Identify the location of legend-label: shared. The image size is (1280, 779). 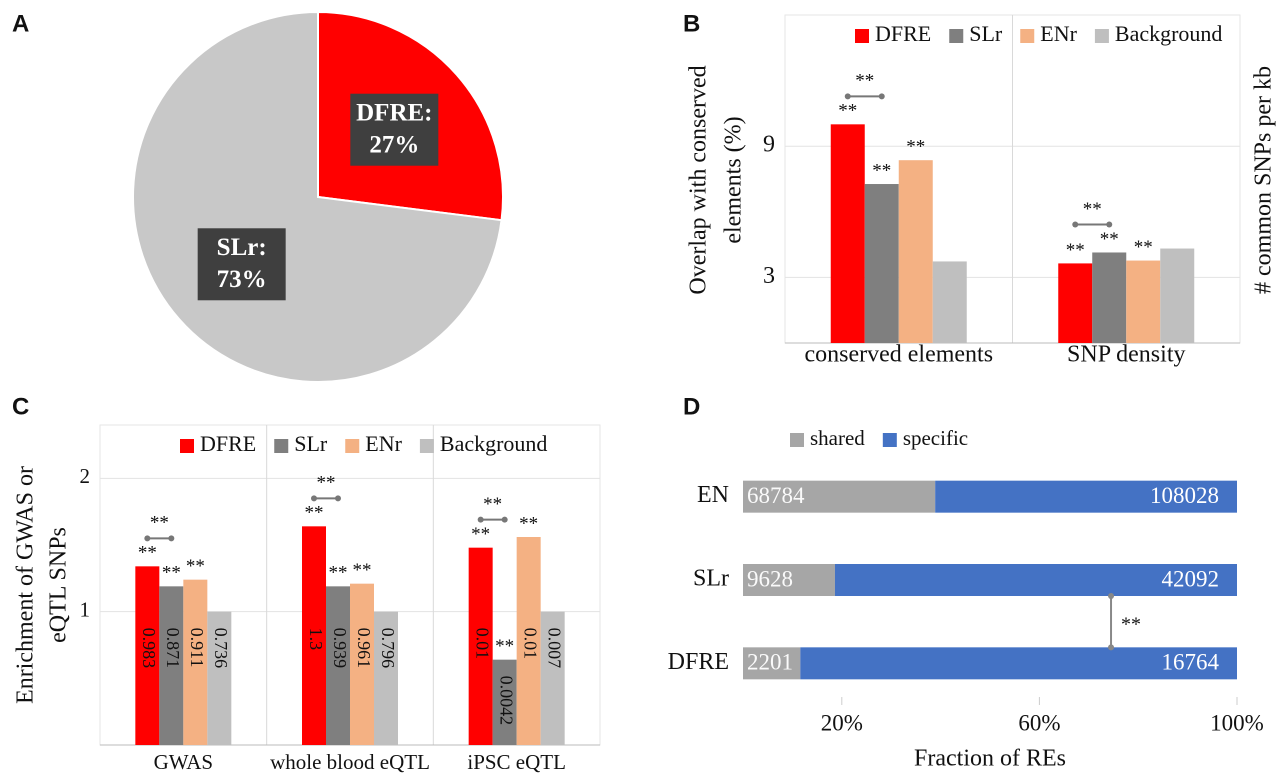
(837, 438).